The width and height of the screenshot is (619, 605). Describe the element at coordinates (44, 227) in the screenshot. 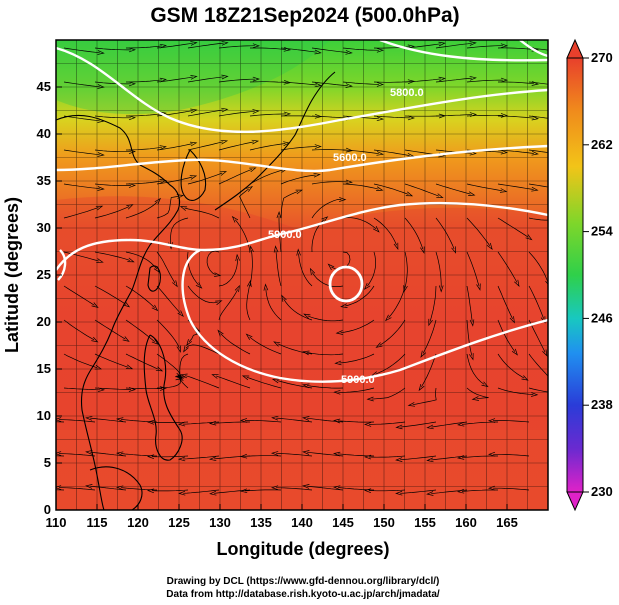

I see `y-tick-label: 30` at that location.